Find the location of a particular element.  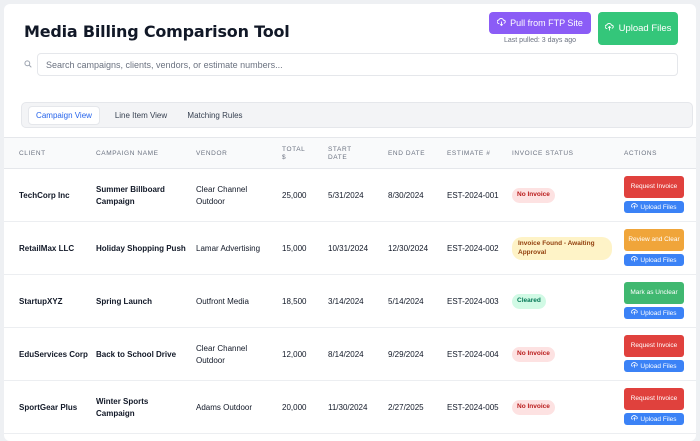

cell-estimate: EST-2024-005 is located at coordinates (473, 407).